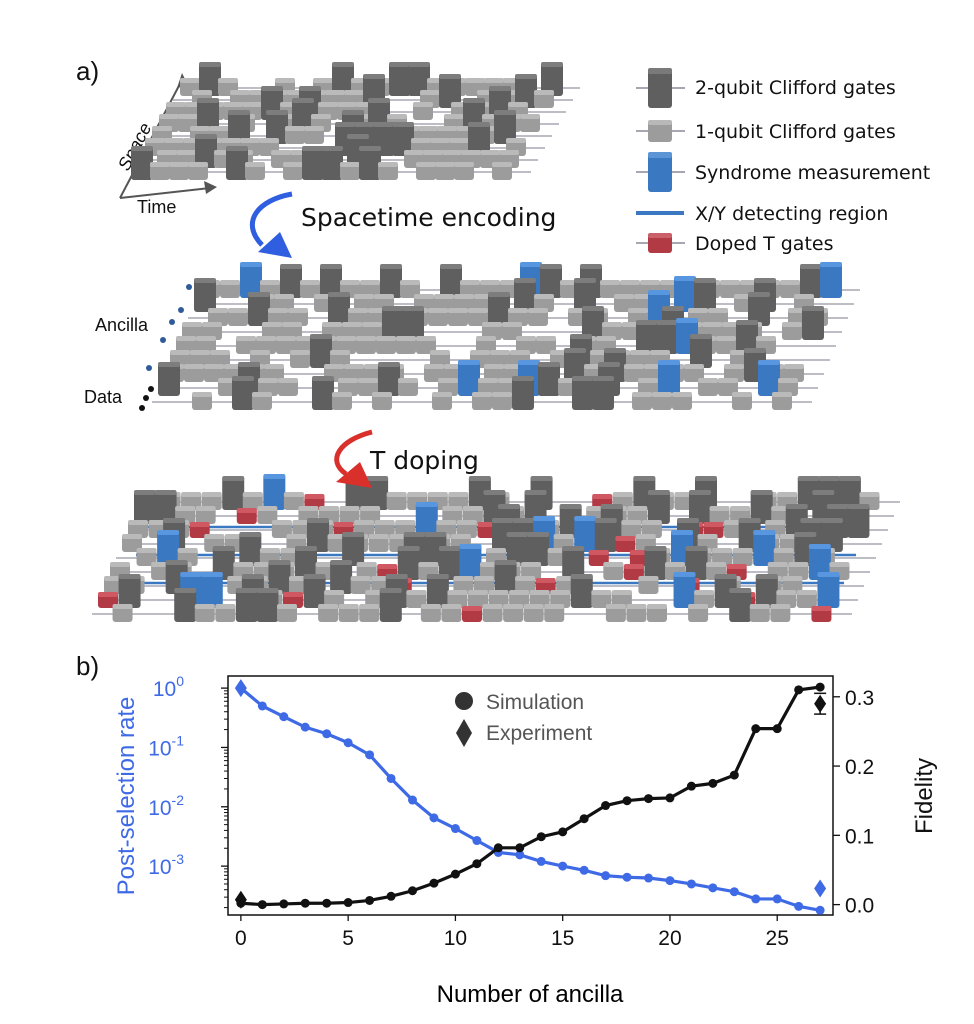 This screenshot has height=1024, width=974. I want to click on left-y-axis-title: Post-selection rate, so click(126, 796).